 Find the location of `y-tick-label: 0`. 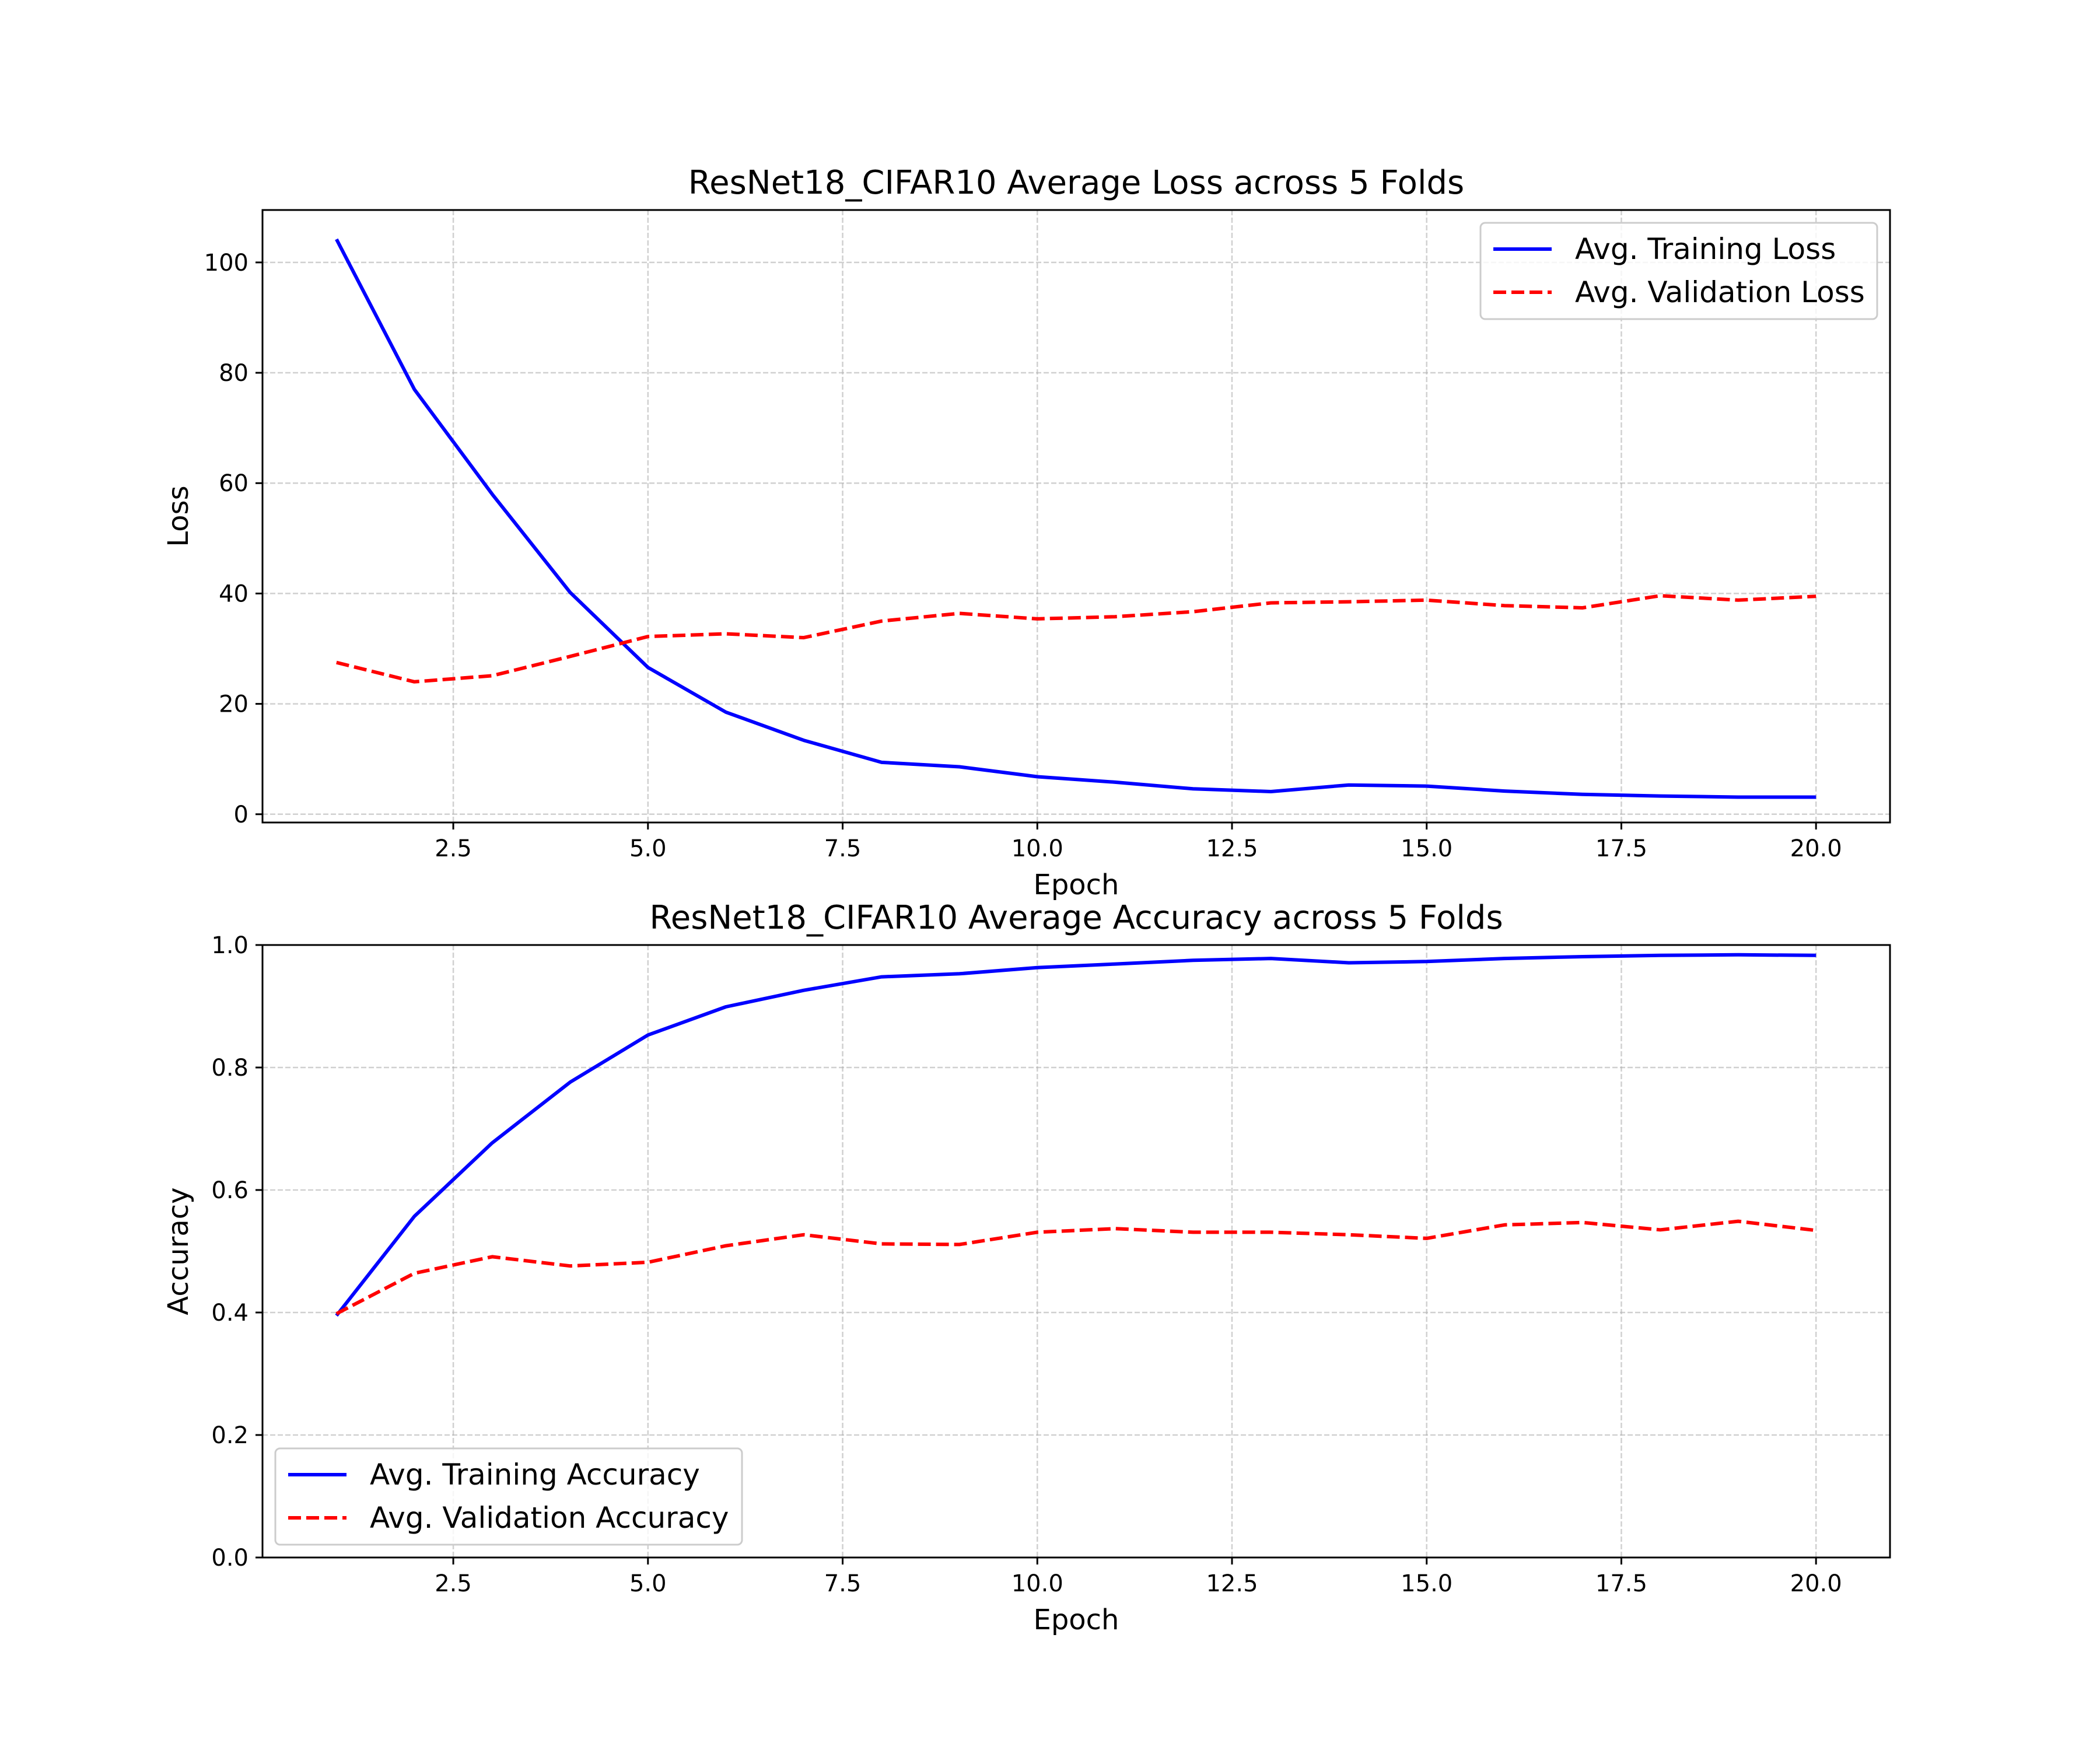

y-tick-label: 0 is located at coordinates (242, 815).